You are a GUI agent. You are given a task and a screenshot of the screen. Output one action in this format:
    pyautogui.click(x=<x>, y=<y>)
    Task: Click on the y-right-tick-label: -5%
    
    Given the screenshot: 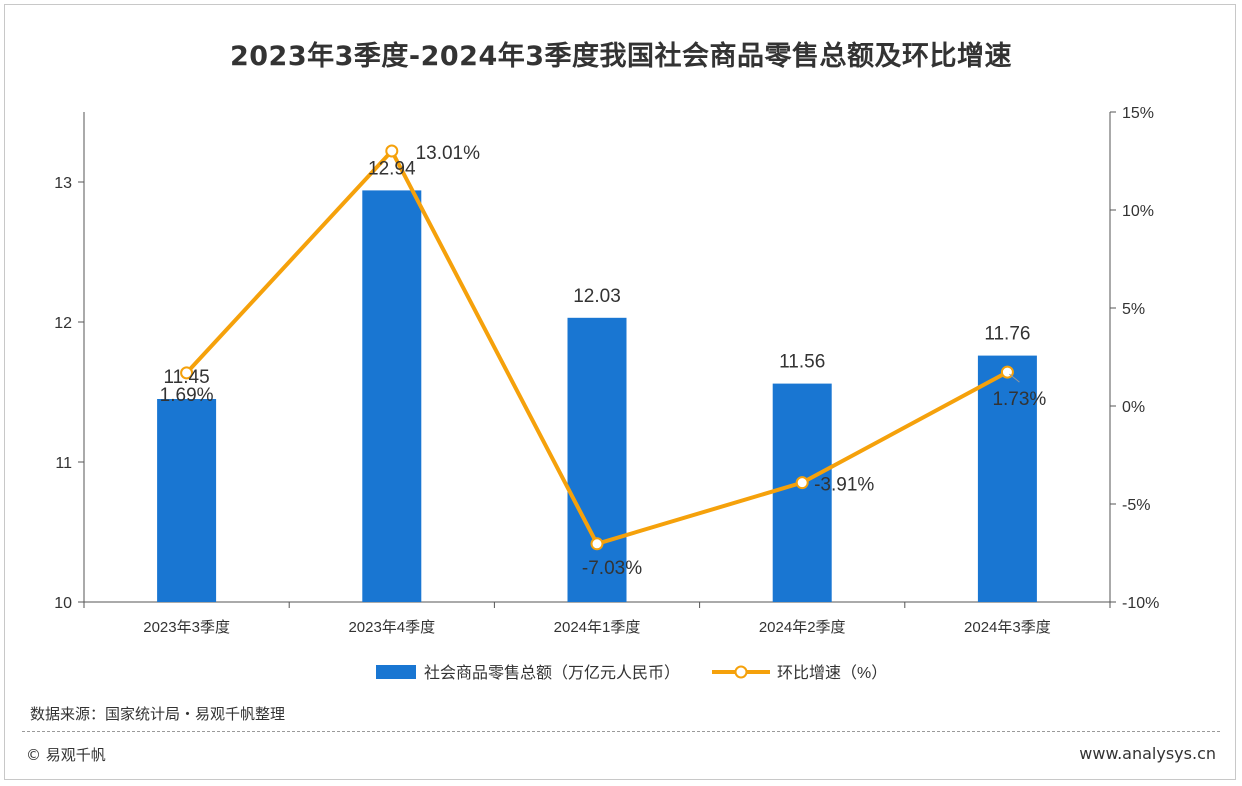 What is the action you would take?
    pyautogui.click(x=1136, y=505)
    